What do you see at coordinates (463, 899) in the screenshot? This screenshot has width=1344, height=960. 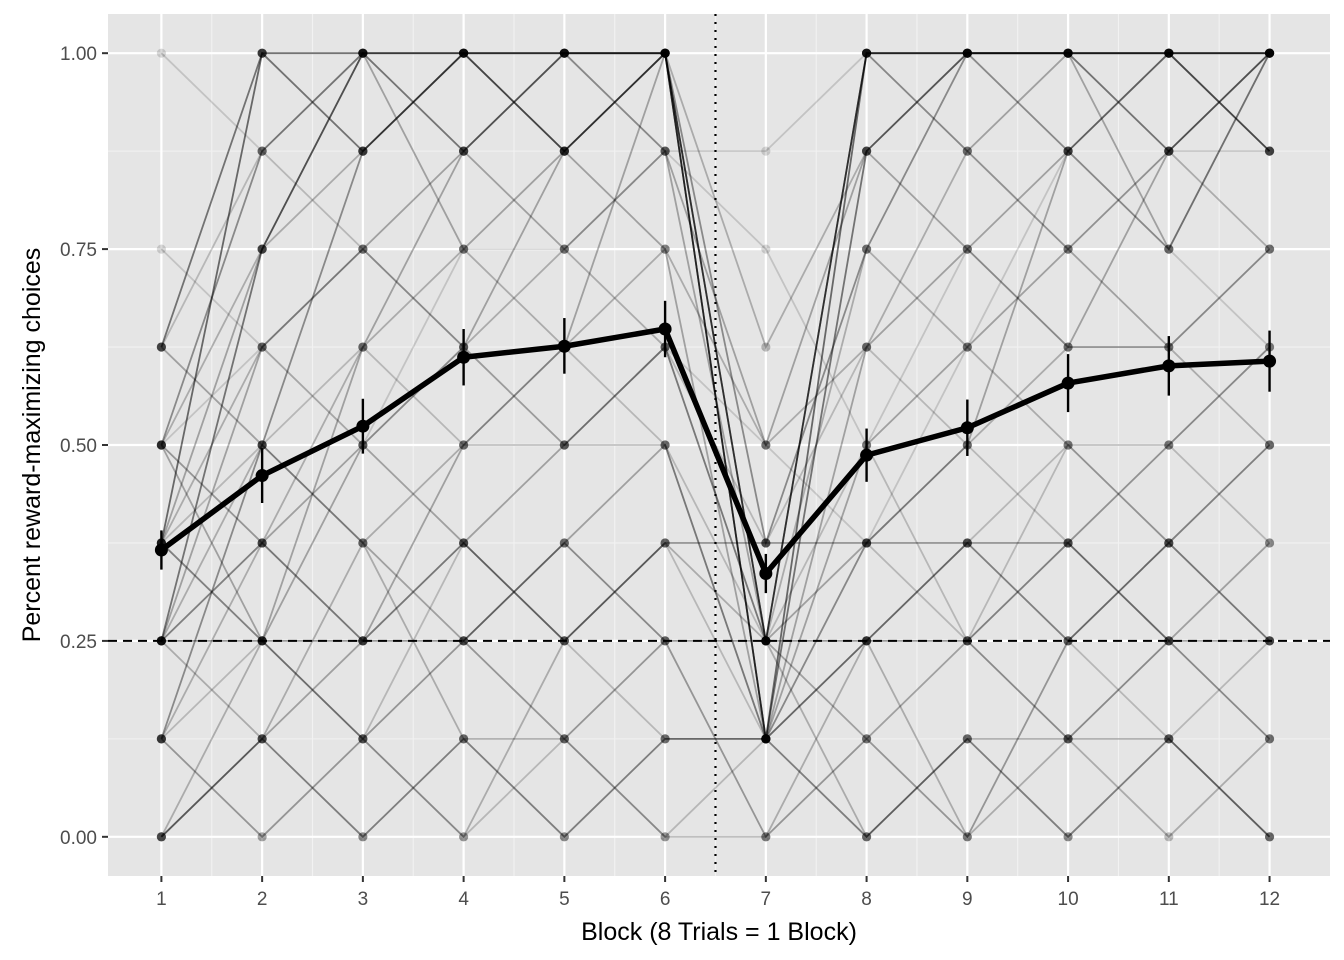 I see `x-tick-label: 4` at bounding box center [463, 899].